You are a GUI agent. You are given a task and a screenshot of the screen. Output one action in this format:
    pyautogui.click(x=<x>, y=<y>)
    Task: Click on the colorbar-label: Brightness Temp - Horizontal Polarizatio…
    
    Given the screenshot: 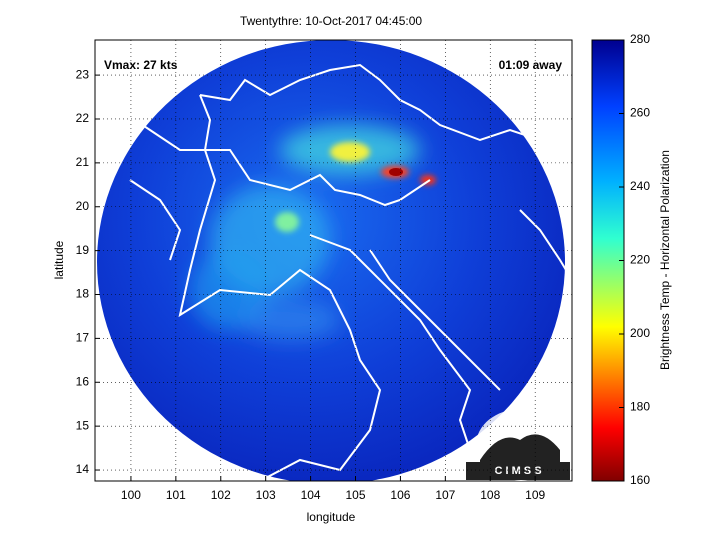 What is the action you would take?
    pyautogui.click(x=665, y=260)
    